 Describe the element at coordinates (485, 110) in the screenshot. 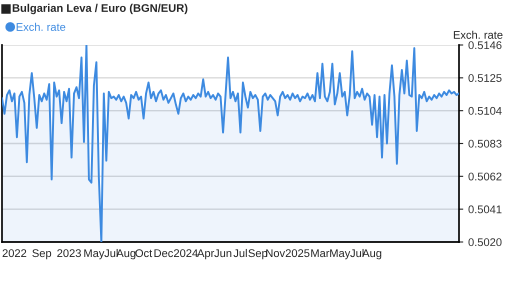

I see `y-tick-label: 0.5104` at that location.